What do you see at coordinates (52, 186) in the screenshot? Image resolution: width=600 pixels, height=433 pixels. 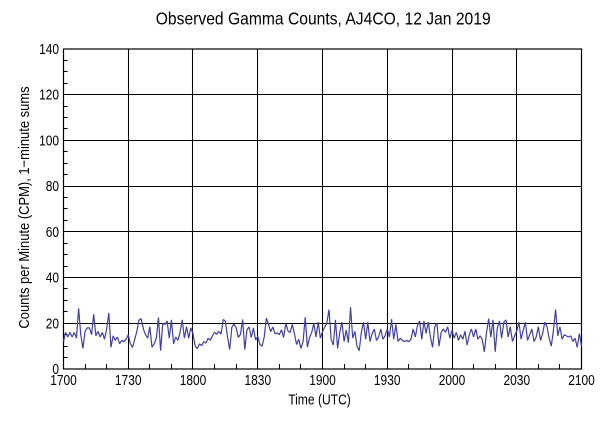 I see `svg-text: 80` at bounding box center [52, 186].